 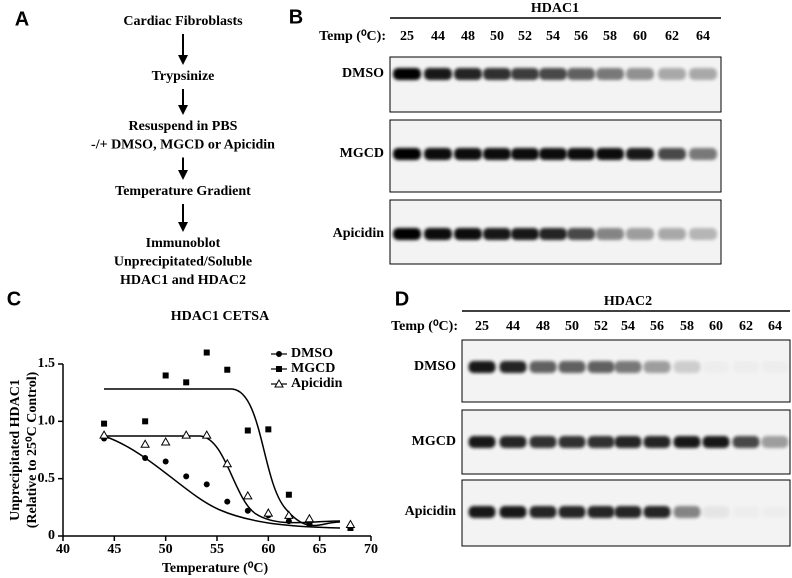 What do you see at coordinates (555, 8) in the screenshot?
I see `blot-title: HDAC1` at bounding box center [555, 8].